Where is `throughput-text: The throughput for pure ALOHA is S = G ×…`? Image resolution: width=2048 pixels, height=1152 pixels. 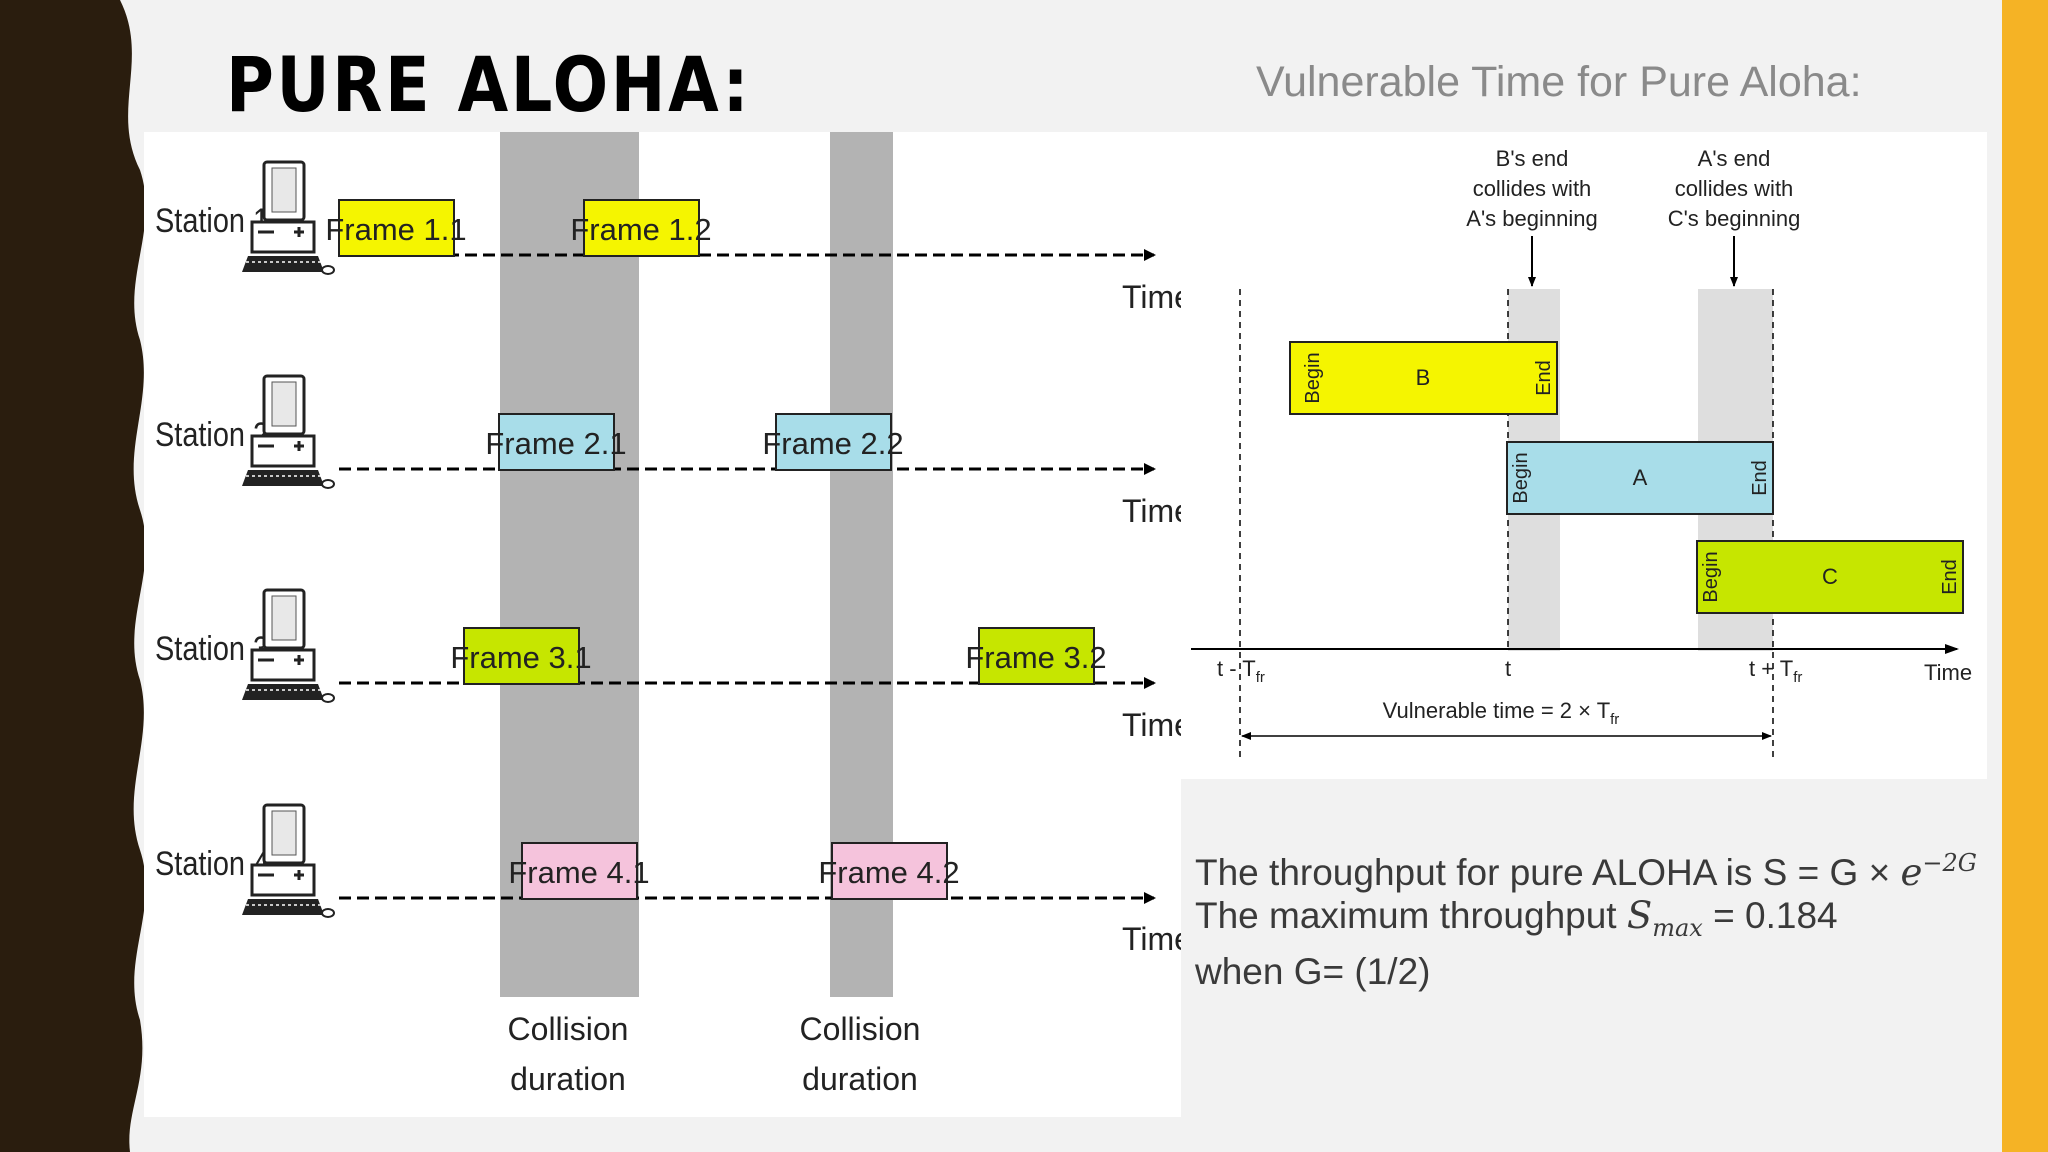 throughput-text: The throughput for pure ALOHA is S = G ×… is located at coordinates (1586, 917).